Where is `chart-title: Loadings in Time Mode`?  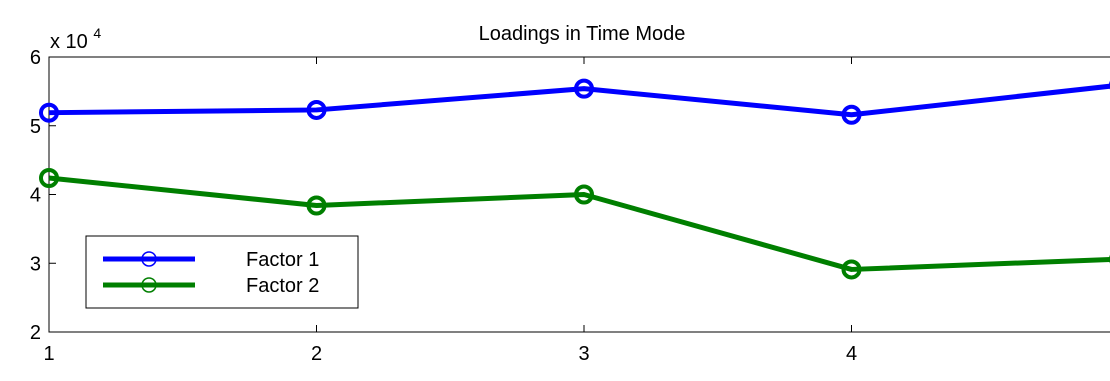
chart-title: Loadings in Time Mode is located at coordinates (582, 34).